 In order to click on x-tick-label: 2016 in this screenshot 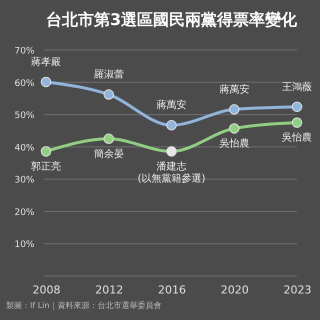, I will do `click(172, 290)`.